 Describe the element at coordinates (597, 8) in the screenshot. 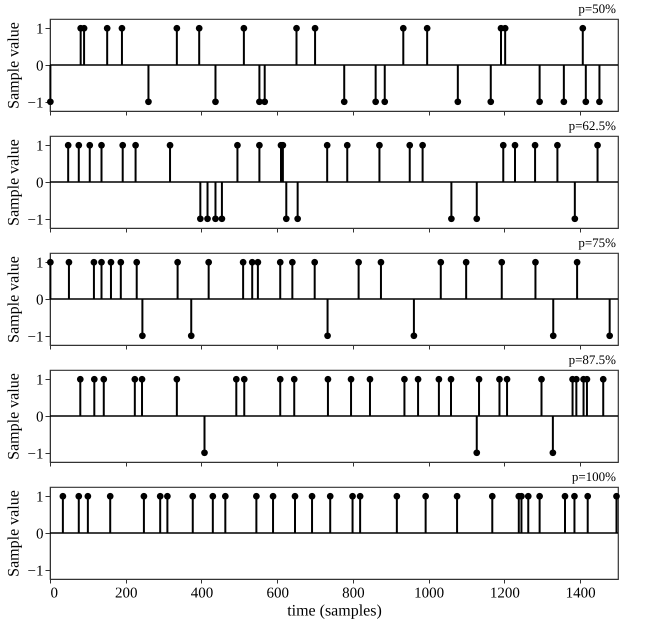

I see `text: p=50%` at that location.